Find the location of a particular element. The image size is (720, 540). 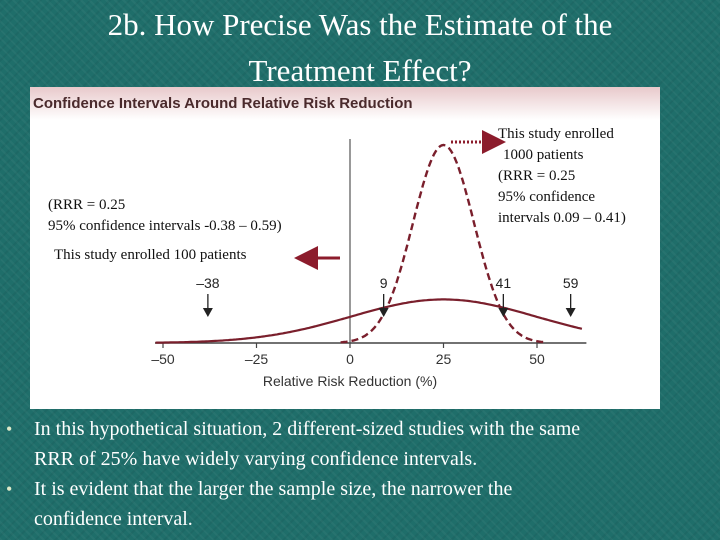

ci-marker: 41 is located at coordinates (504, 296).